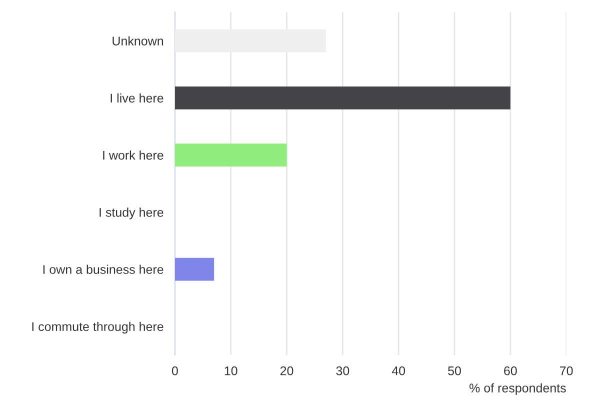  I want to click on y-tick-label: I own a business here, so click(103, 269).